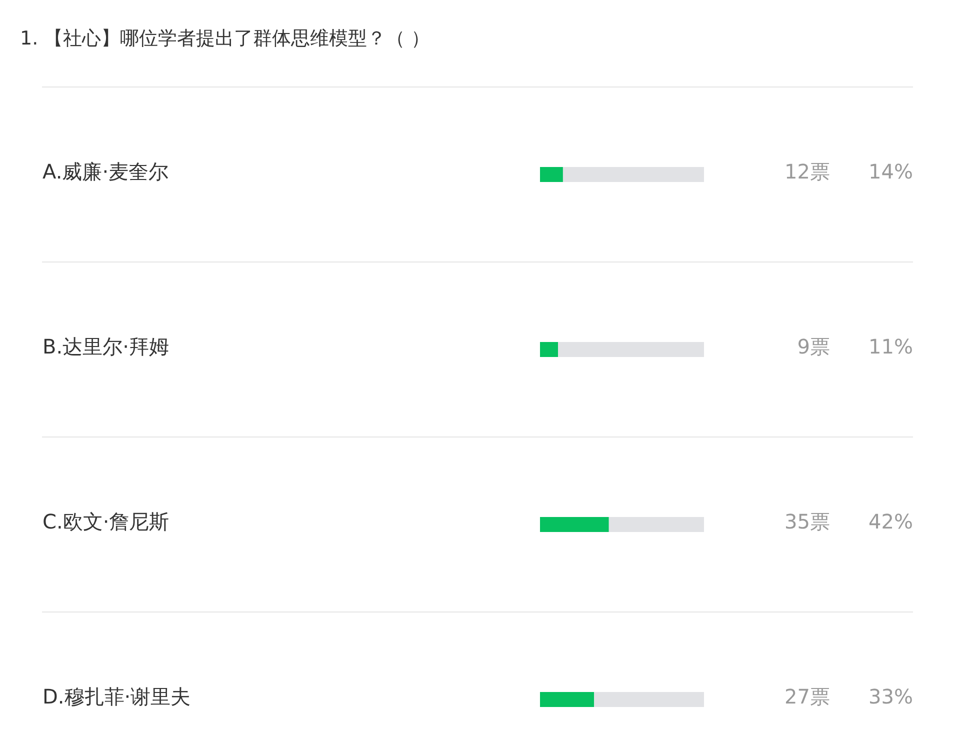  Describe the element at coordinates (807, 172) in the screenshot. I see `text: 12票` at that location.